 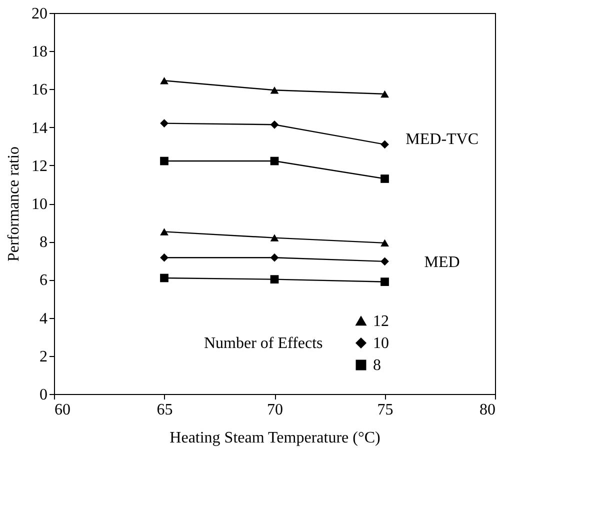 What do you see at coordinates (442, 263) in the screenshot?
I see `annotation: MED` at bounding box center [442, 263].